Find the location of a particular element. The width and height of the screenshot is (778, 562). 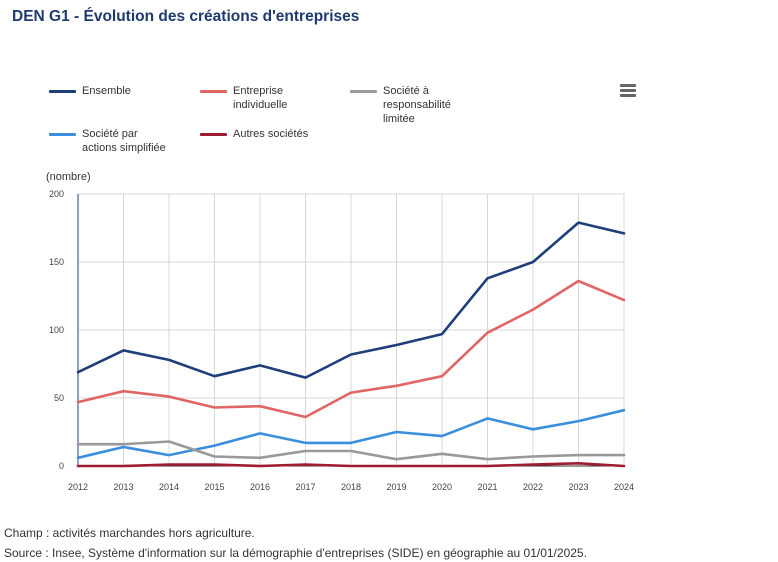

x-tick-label: 2014 is located at coordinates (169, 487).